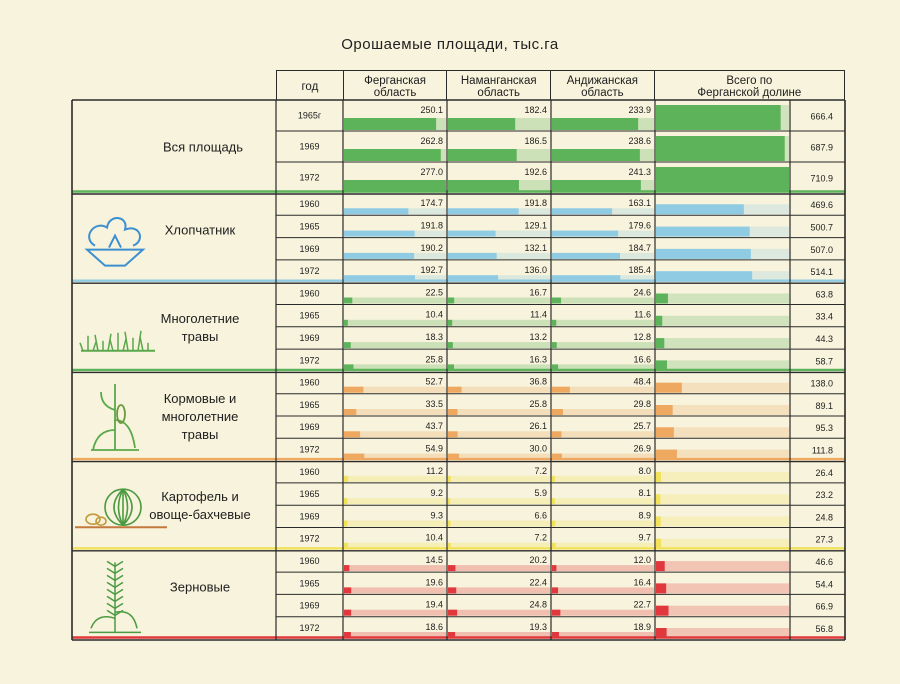 Image resolution: width=900 pixels, height=684 pixels. I want to click on value-total: 27.3, so click(824, 540).